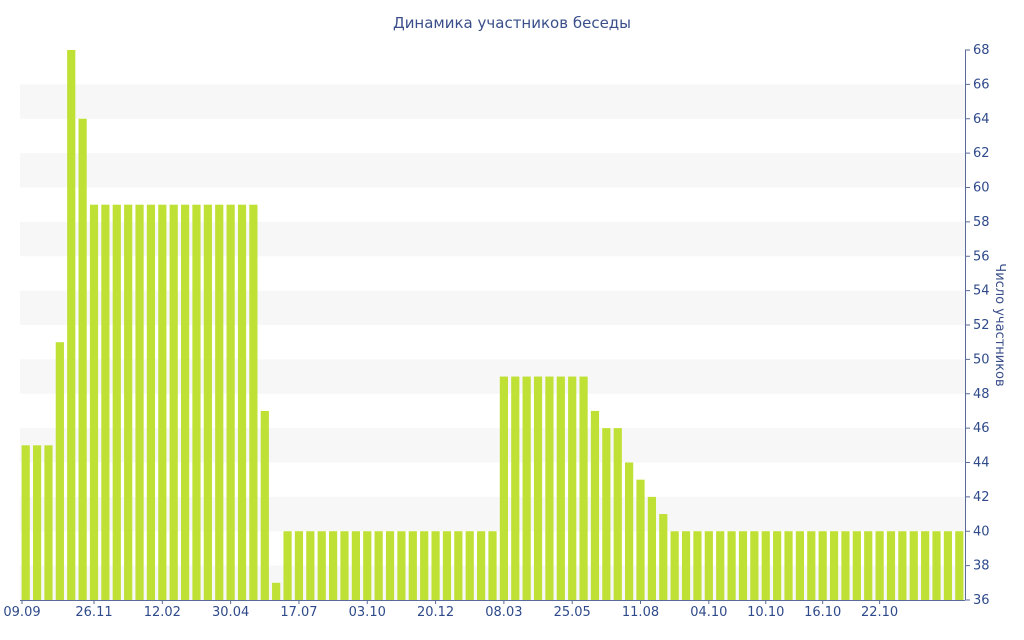 Image resolution: width=1024 pixels, height=640 pixels. I want to click on y-tick-label: 68, so click(981, 50).